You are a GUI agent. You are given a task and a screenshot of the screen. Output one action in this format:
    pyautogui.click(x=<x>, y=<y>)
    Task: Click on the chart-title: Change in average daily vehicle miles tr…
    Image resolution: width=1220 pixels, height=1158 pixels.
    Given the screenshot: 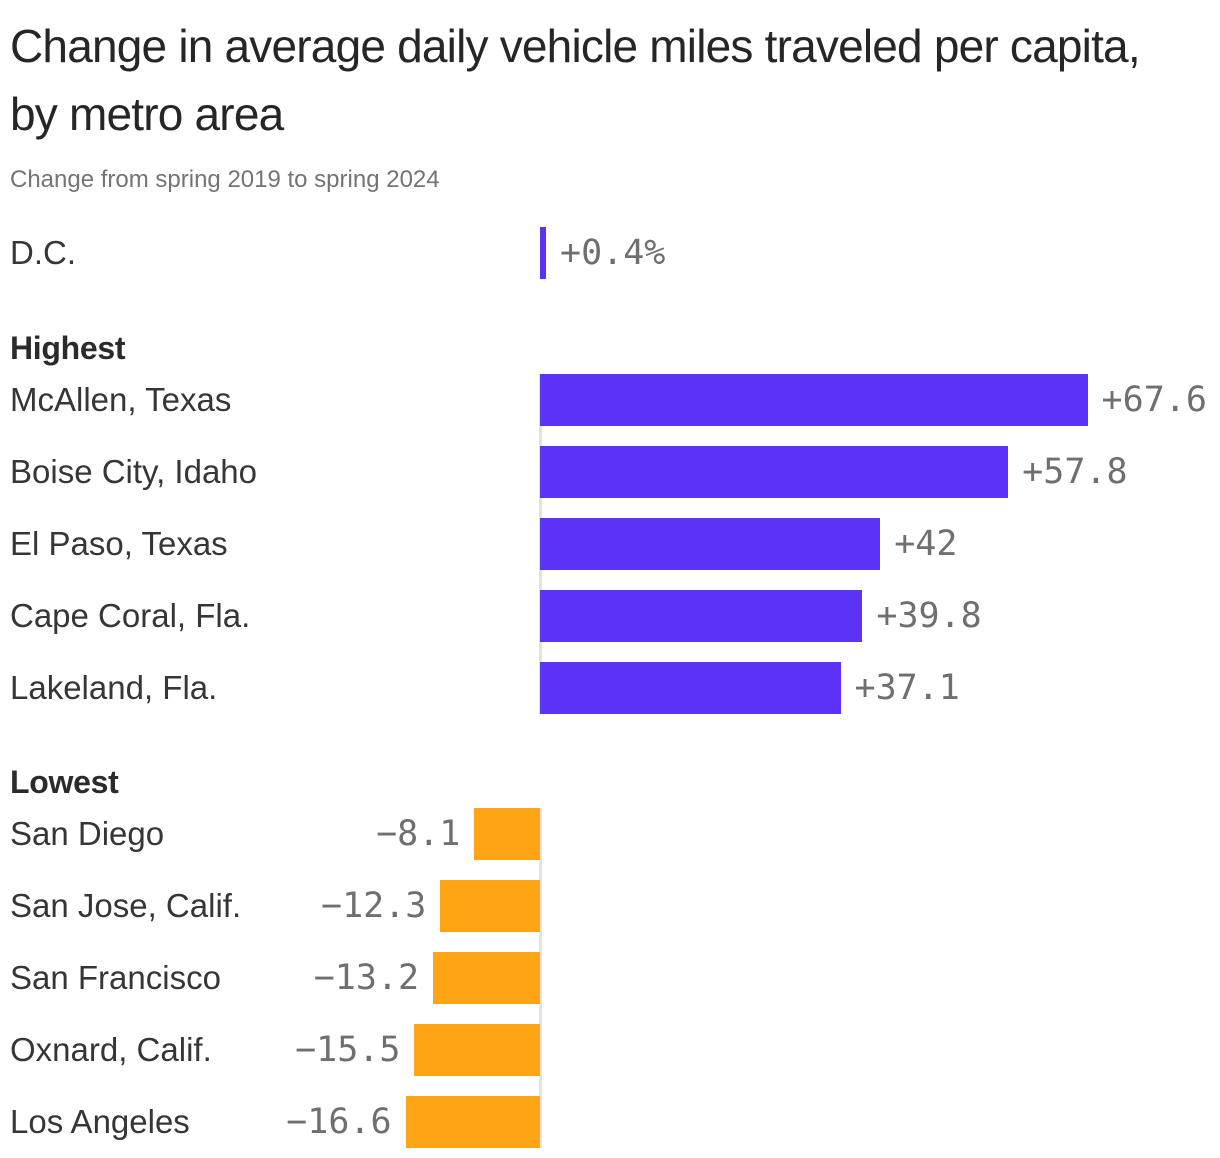 What is the action you would take?
    pyautogui.click(x=575, y=80)
    